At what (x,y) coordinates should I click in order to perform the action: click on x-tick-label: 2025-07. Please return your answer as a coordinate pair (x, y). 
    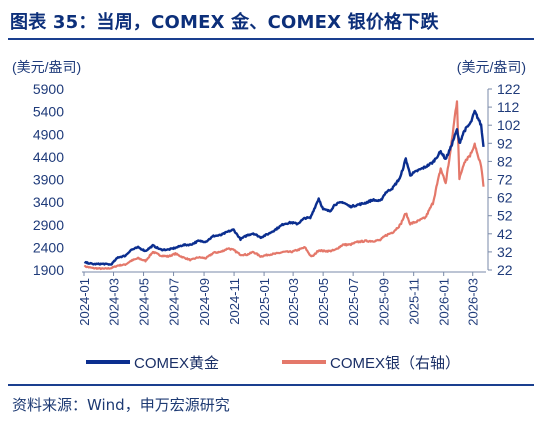
    Looking at the image, I should click on (353, 302).